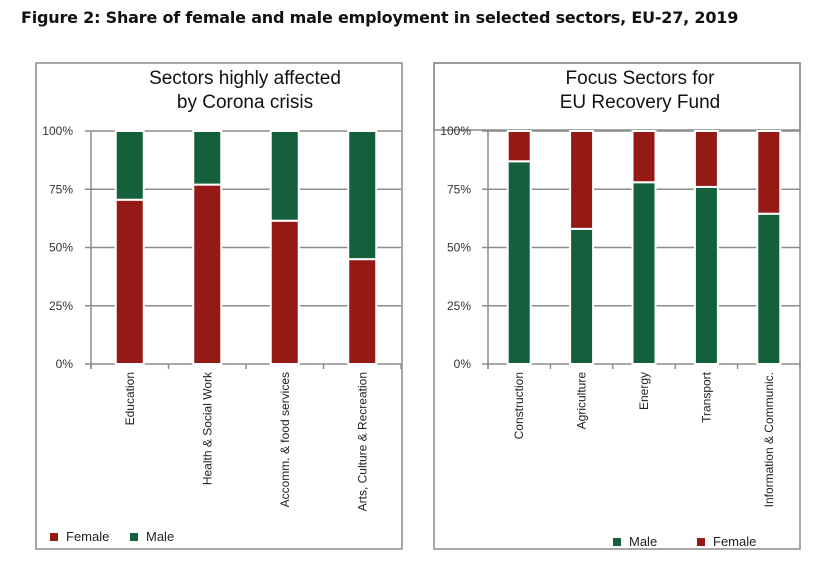 The width and height of the screenshot is (826, 572). Describe the element at coordinates (641, 78) in the screenshot. I see `chart-title-line: Focus Sectors for` at that location.